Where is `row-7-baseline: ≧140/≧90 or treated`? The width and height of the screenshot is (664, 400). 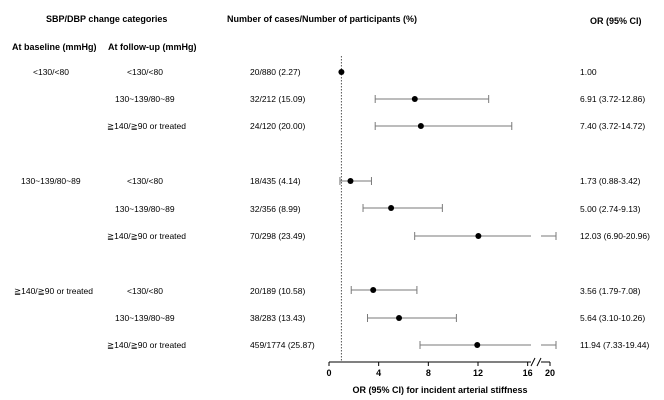
row-7-baseline: ≧140/≧90 or treated is located at coordinates (53, 291).